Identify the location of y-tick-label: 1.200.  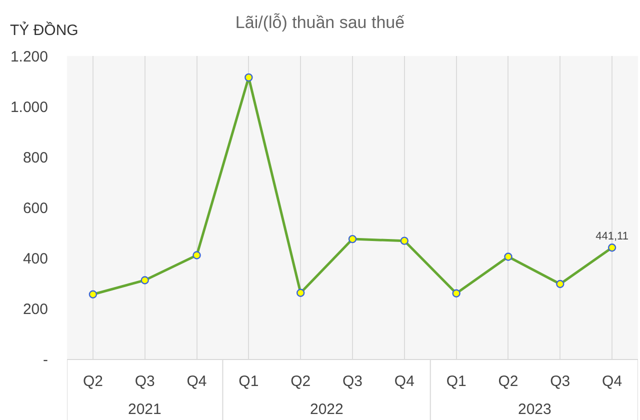
(29, 57).